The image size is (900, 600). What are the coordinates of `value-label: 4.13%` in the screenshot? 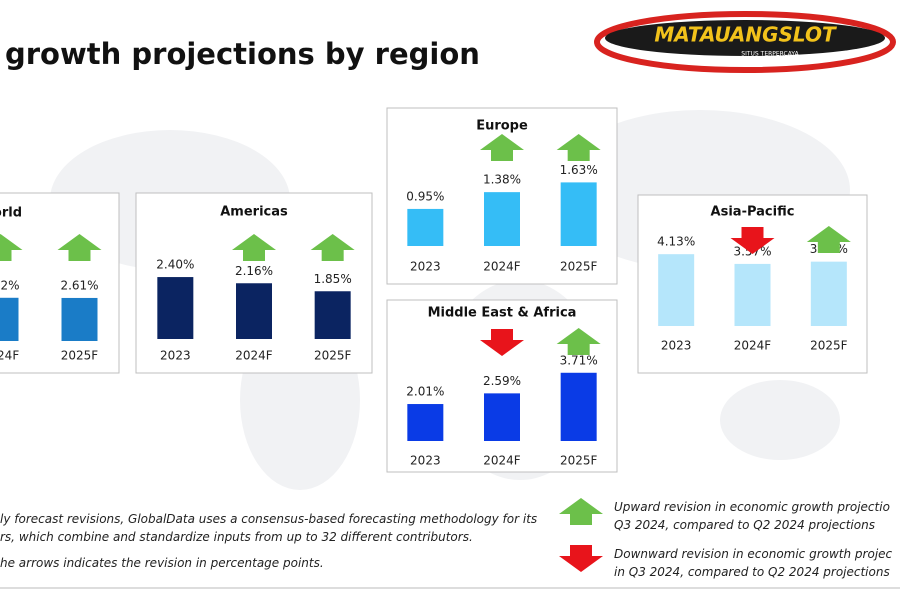 It's located at (676, 242).